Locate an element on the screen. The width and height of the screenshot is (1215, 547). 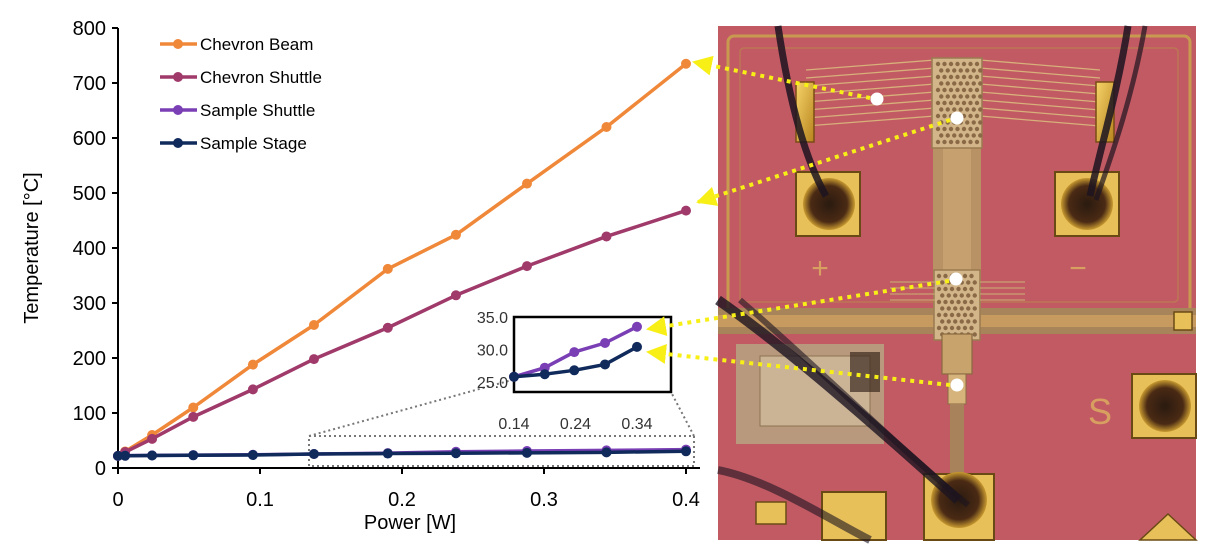
y-tick-label: 700 is located at coordinates (89, 84).